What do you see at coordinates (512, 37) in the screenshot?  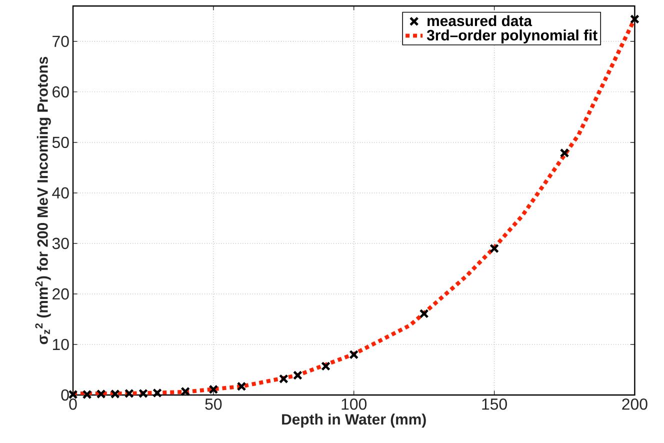 I see `legend-label: 3rd–order polynomial fit` at bounding box center [512, 37].